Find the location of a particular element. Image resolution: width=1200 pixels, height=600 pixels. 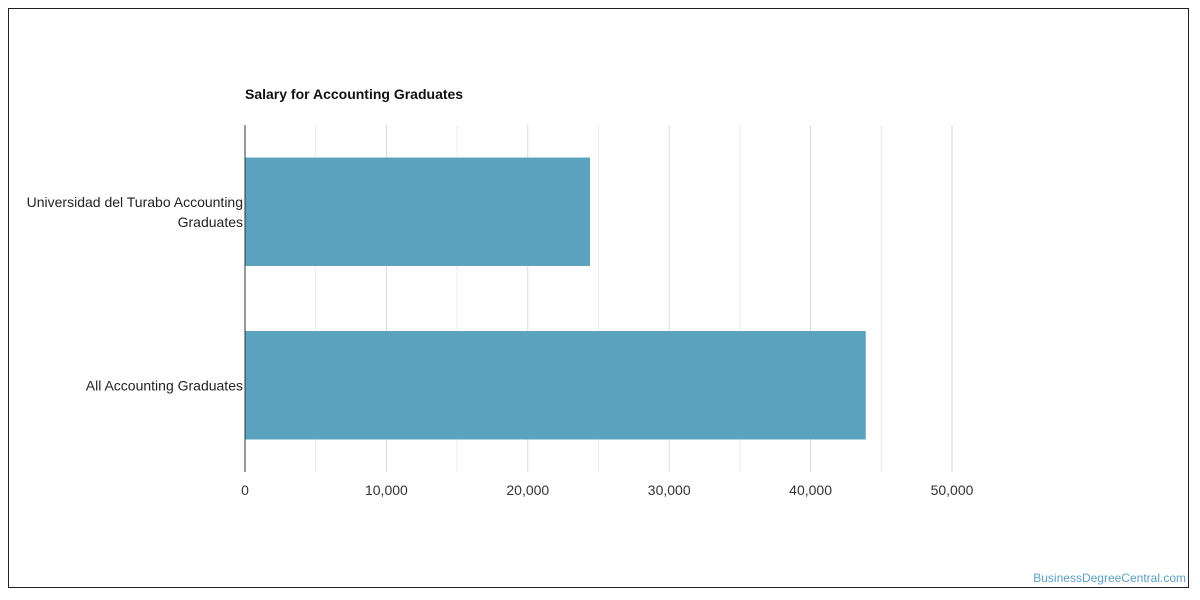

chart-title: Salary for Accounting Graduates is located at coordinates (354, 94).